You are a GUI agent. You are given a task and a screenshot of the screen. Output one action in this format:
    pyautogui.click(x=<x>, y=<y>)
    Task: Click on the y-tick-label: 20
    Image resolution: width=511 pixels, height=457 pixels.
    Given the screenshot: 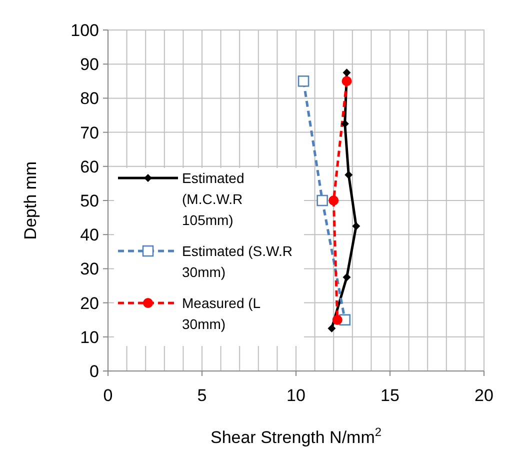 What is the action you would take?
    pyautogui.click(x=89, y=303)
    